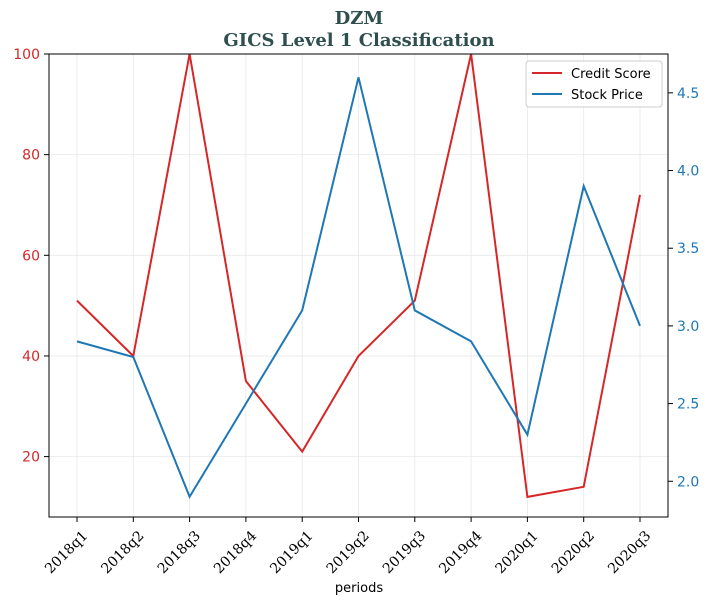 This screenshot has width=712, height=605. I want to click on left-tick-label-20: 20, so click(31, 458).